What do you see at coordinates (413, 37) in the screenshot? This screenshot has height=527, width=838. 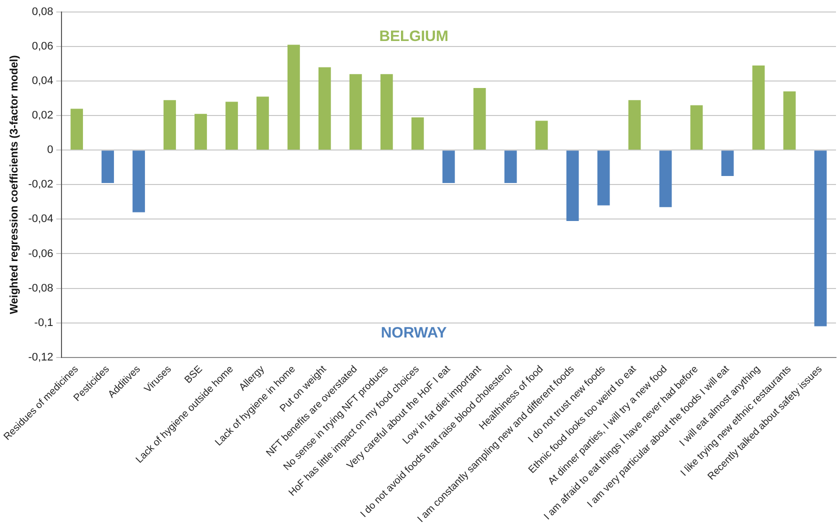 I see `annotation: BELGIUM` at bounding box center [413, 37].